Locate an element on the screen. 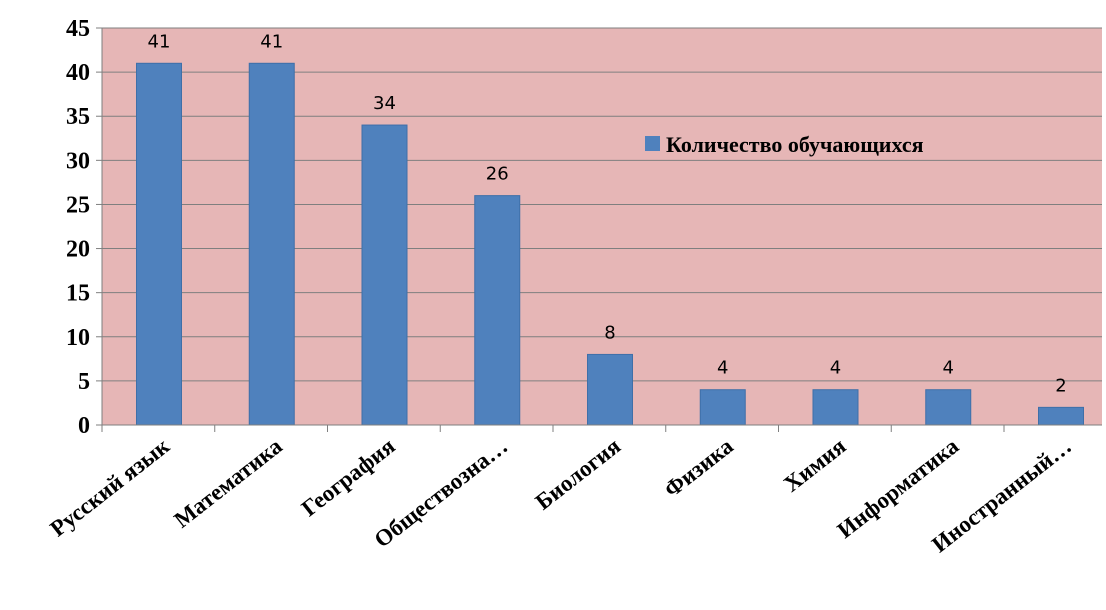  x-tick-label: География is located at coordinates (348, 477).